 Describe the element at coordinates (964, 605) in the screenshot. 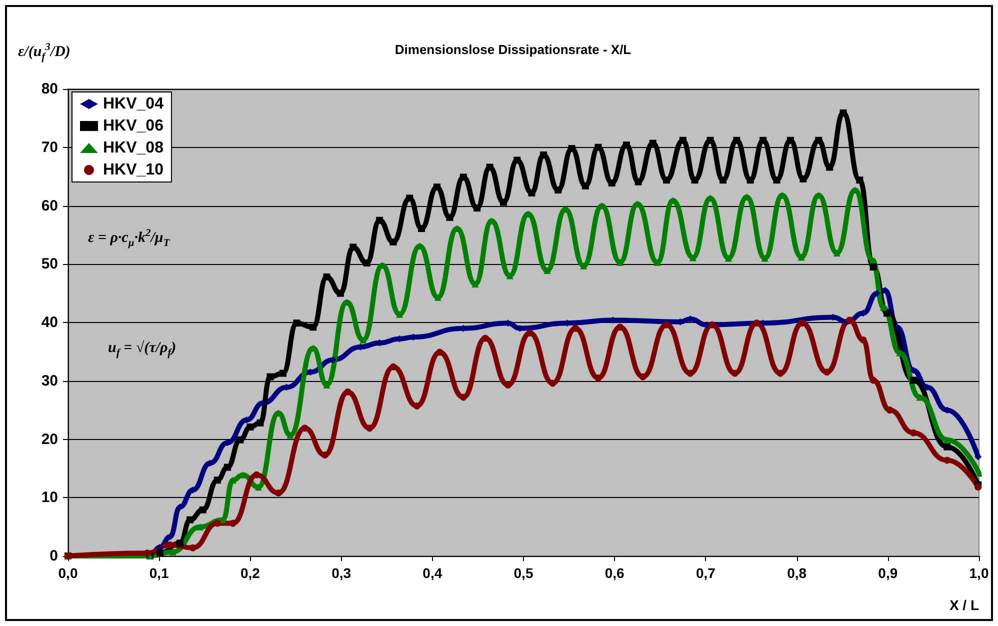

I see `x-axis-title: X / L` at that location.